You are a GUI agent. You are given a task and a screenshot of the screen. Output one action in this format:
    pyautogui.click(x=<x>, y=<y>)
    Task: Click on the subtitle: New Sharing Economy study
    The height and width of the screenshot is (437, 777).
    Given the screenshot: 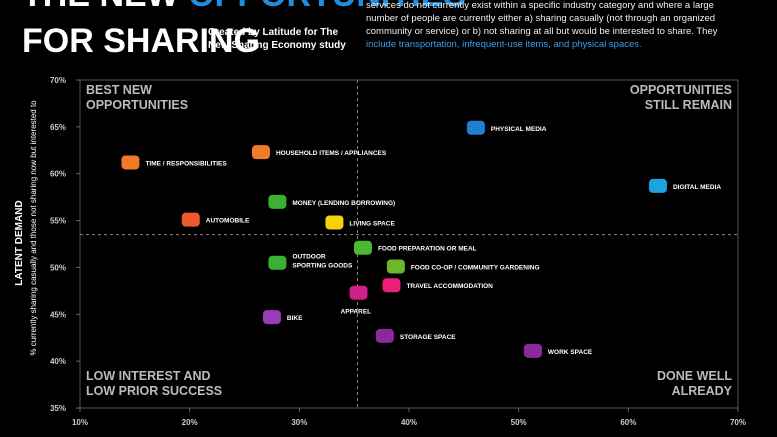 What is the action you would take?
    pyautogui.click(x=277, y=45)
    